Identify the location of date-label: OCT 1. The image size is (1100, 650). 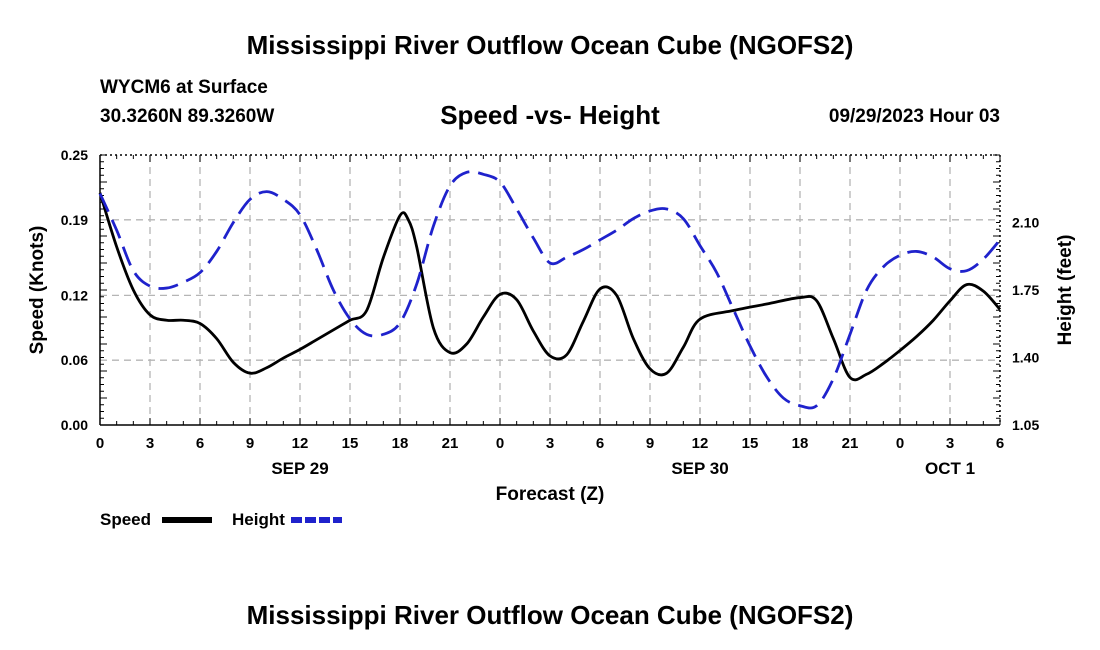
(950, 468).